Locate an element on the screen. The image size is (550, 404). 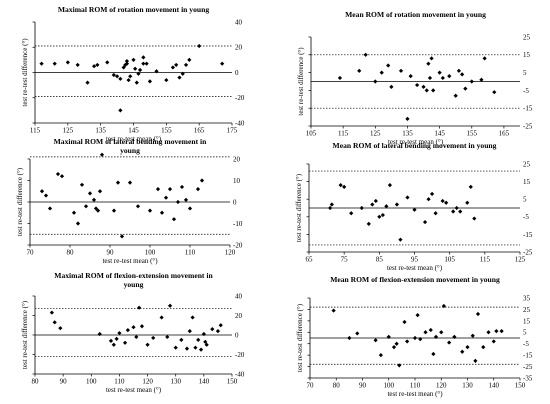
y-tick-label: -10 is located at coordinates (238, 224).